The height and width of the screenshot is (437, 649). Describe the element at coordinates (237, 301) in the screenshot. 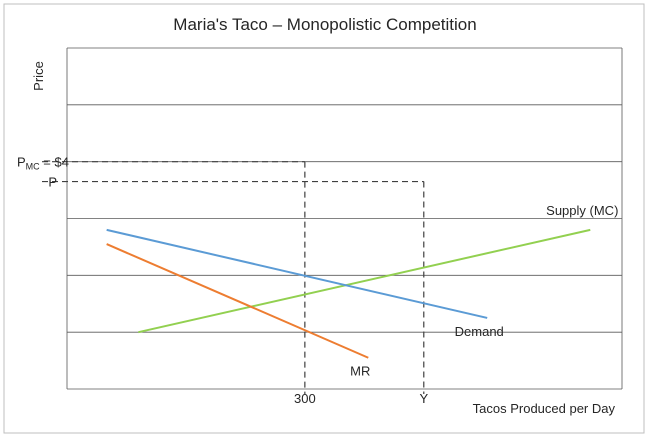

I see `series-line-mr` at that location.